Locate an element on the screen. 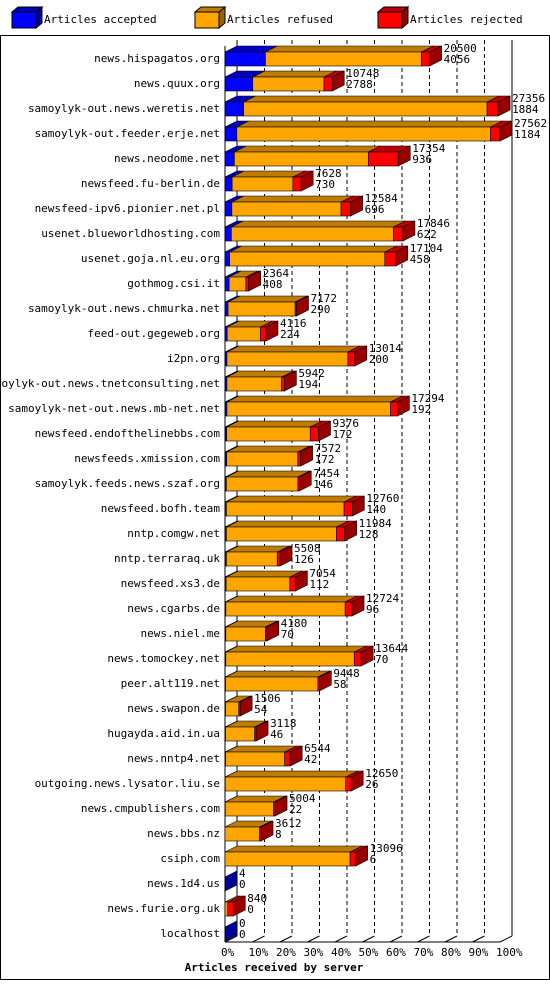 This screenshot has height=984, width=550. x-axis-label: Articles received by server is located at coordinates (274, 967).